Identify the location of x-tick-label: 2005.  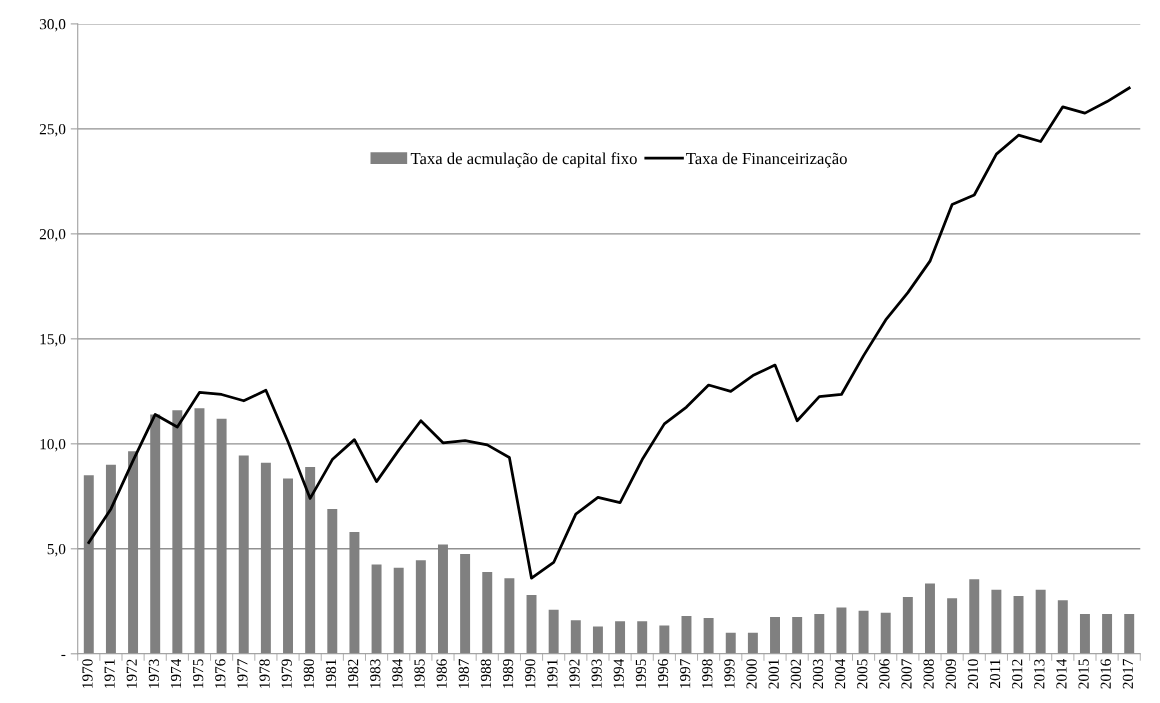
(862, 674).